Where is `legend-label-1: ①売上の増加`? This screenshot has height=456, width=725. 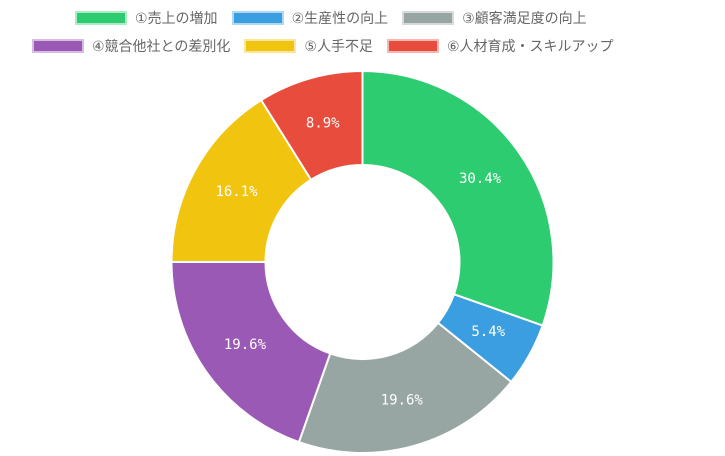 legend-label-1: ①売上の増加 is located at coordinates (176, 19).